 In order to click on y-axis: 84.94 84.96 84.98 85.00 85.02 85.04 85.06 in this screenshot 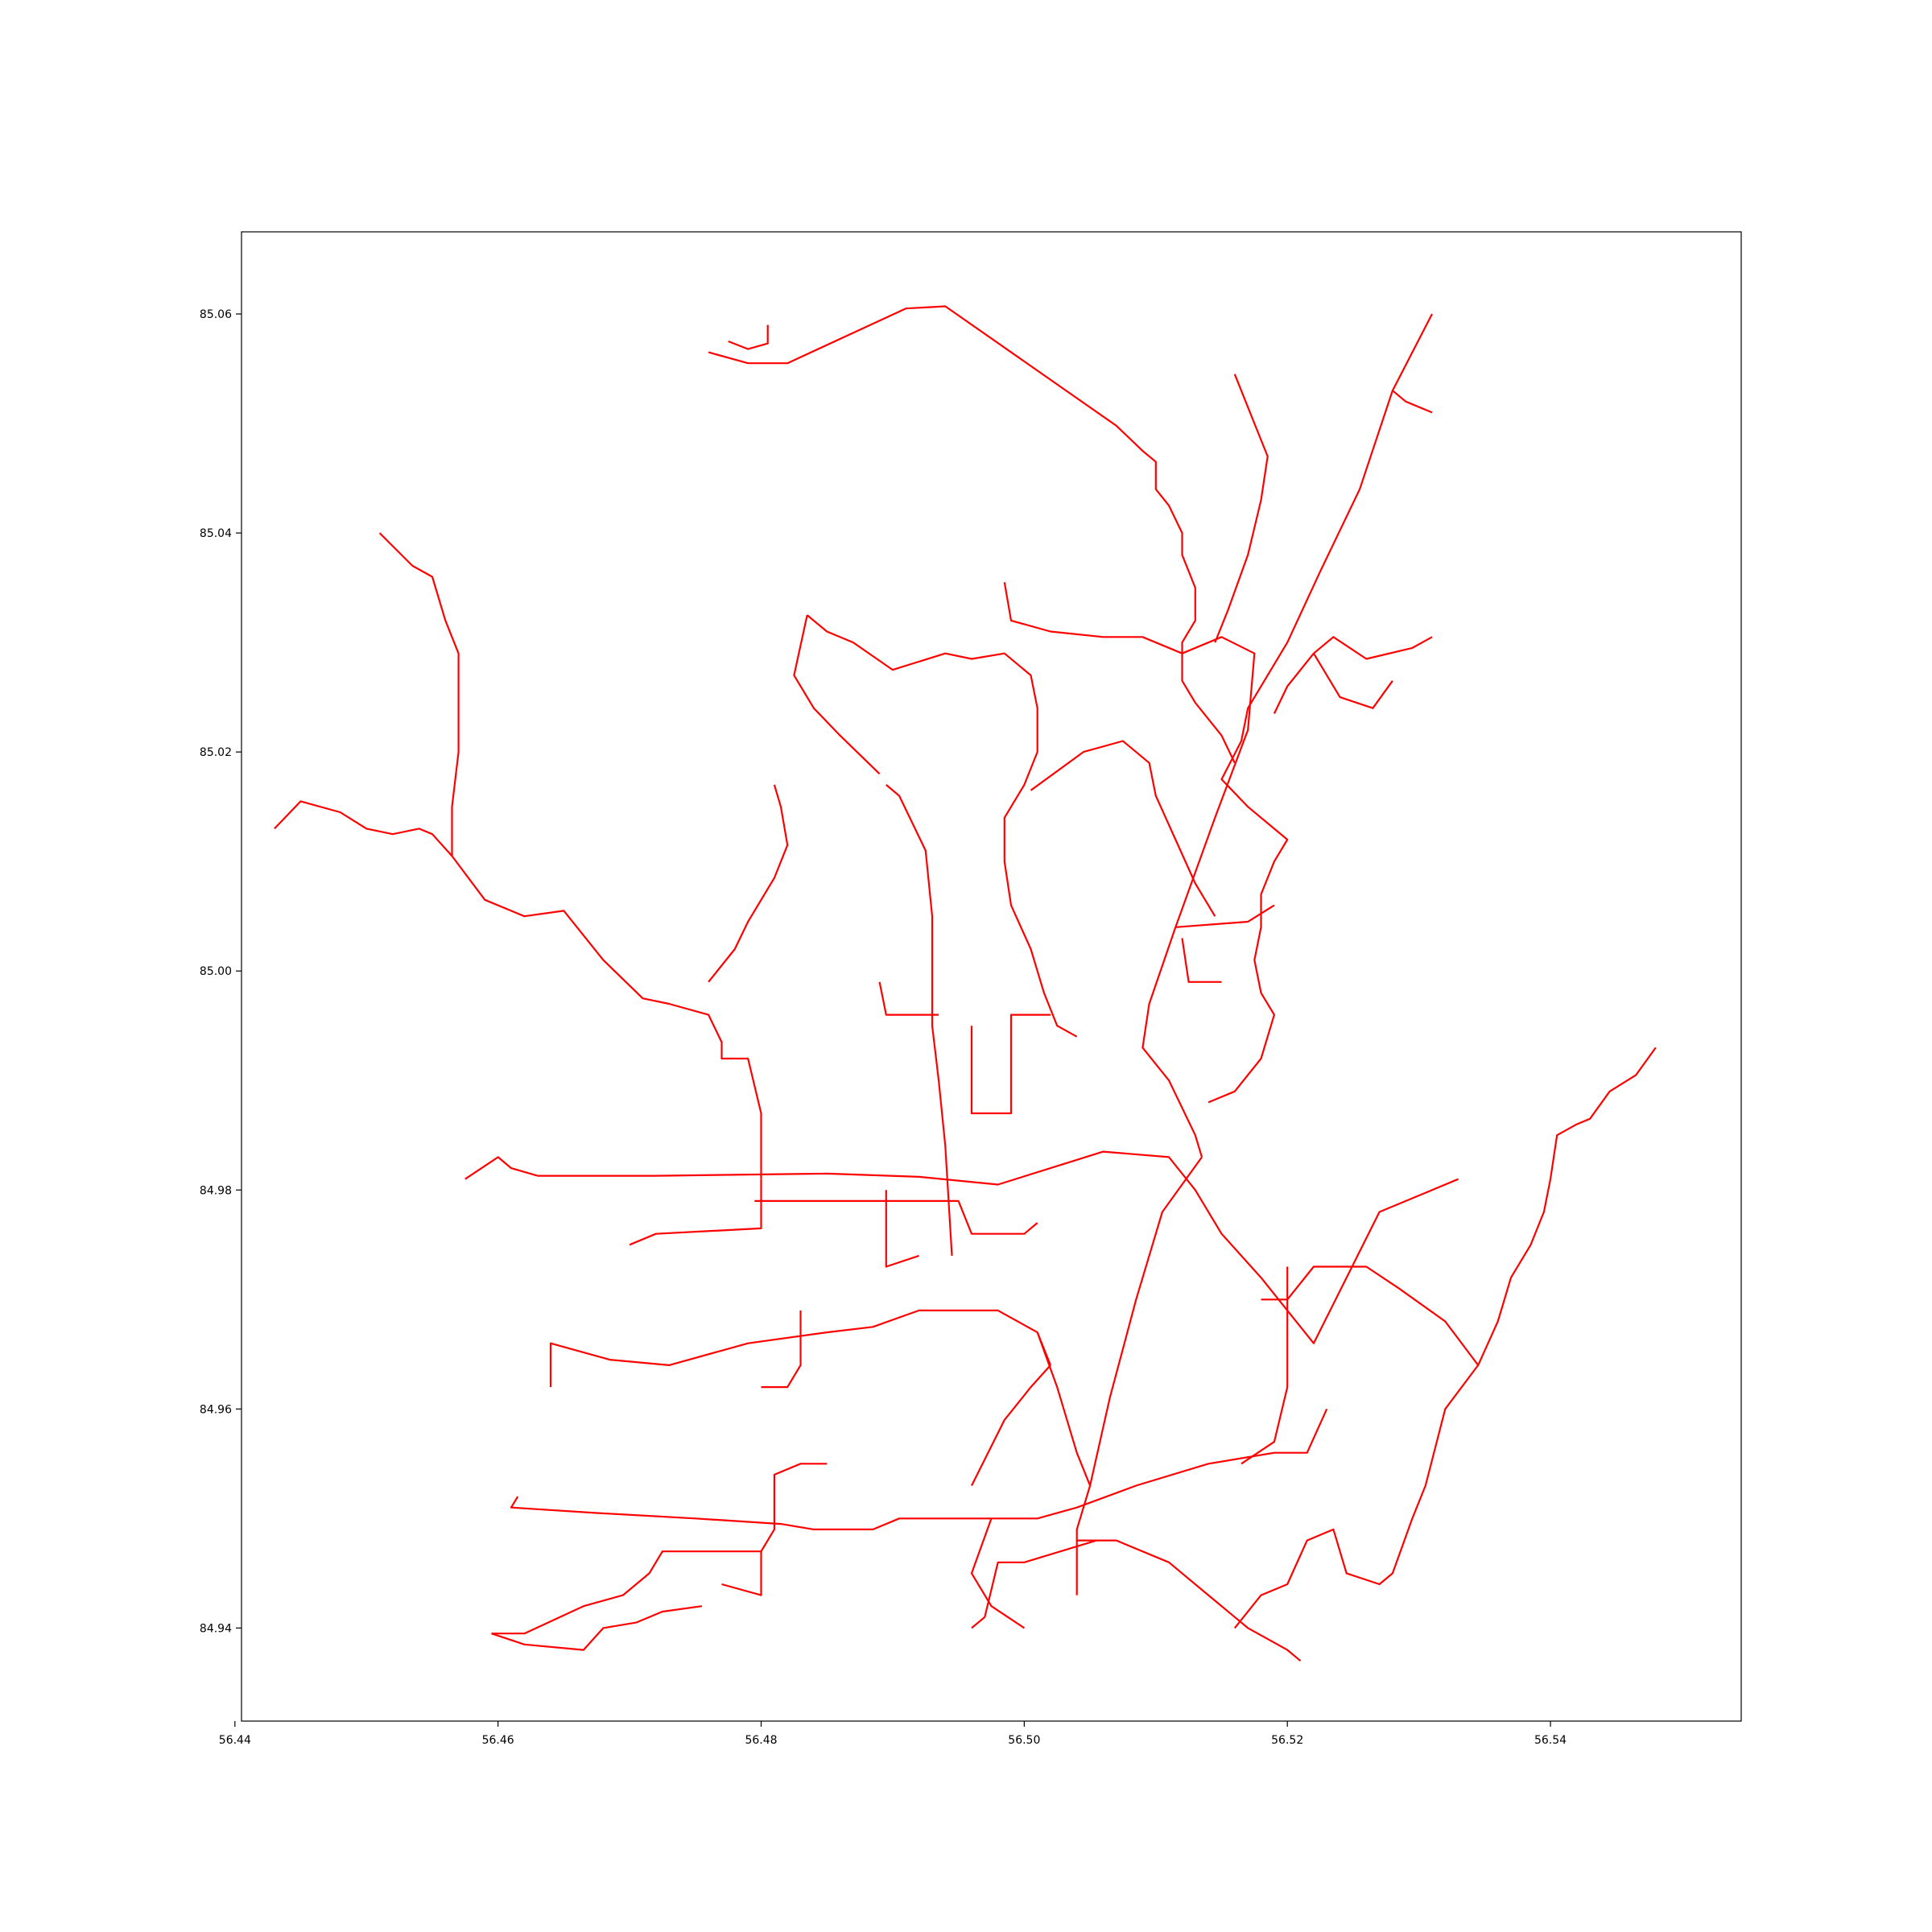, I will do `click(221, 971)`.